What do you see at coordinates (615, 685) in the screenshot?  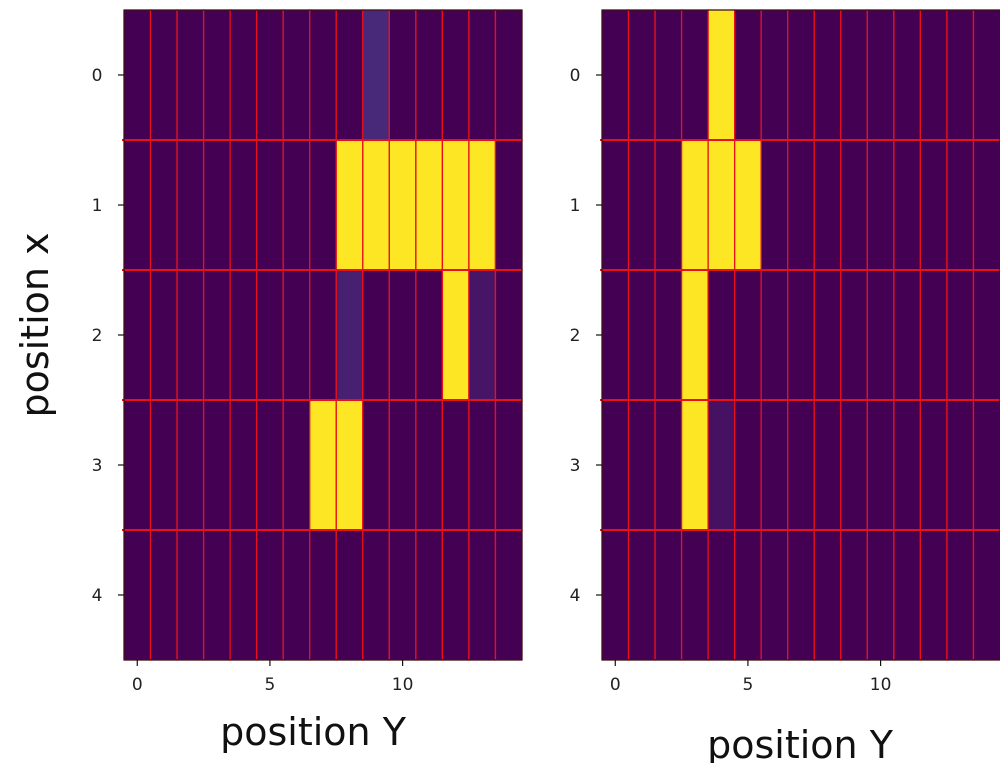 I see `right-x-tick-label: 0` at bounding box center [615, 685].